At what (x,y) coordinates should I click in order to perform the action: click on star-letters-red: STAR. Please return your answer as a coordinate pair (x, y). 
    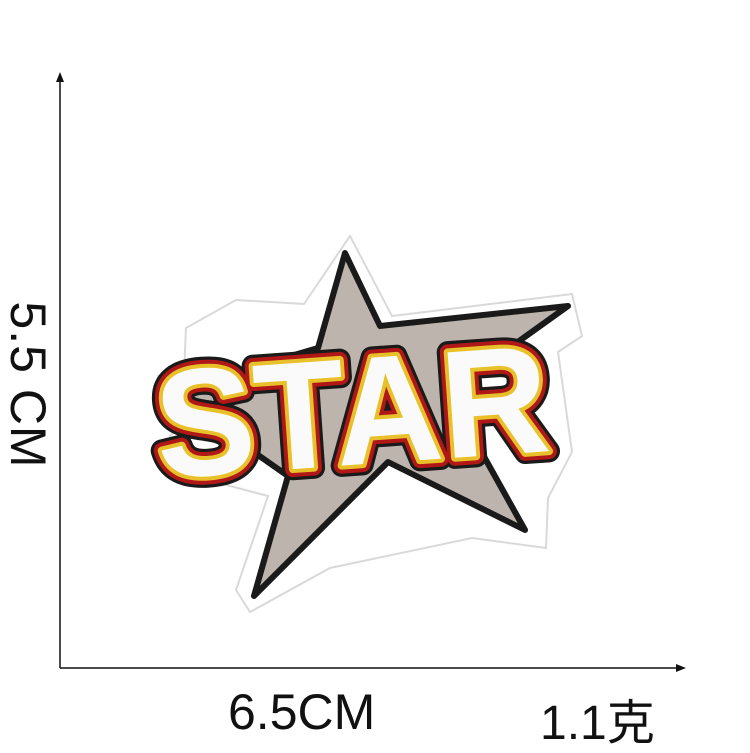
    Looking at the image, I should click on (352, 412).